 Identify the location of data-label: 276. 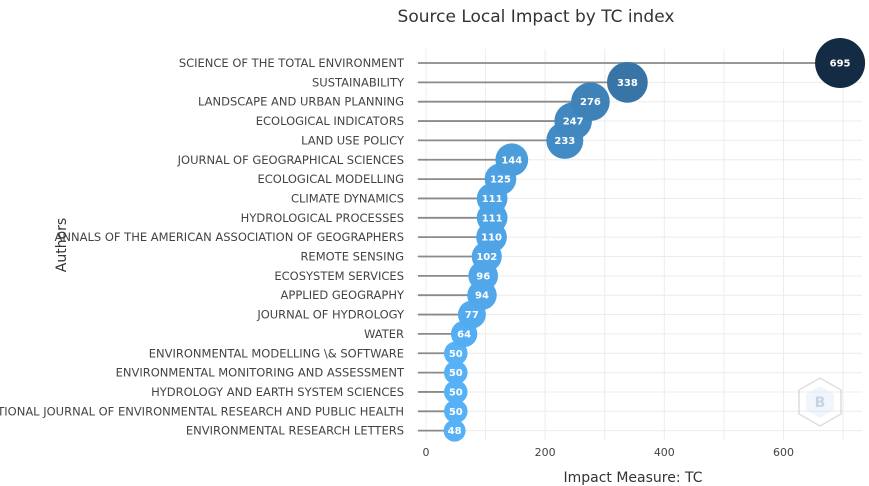
(590, 102).